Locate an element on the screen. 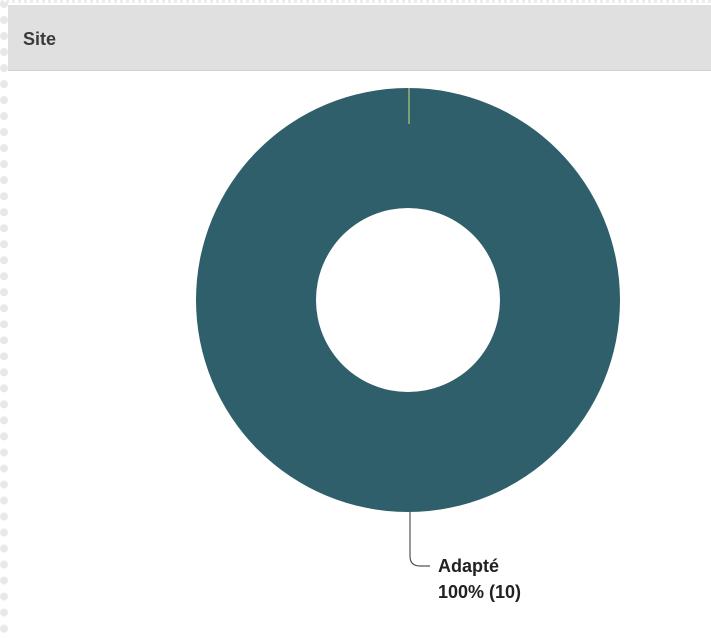 This screenshot has height=638, width=711. panel-title: Site is located at coordinates (40, 39).